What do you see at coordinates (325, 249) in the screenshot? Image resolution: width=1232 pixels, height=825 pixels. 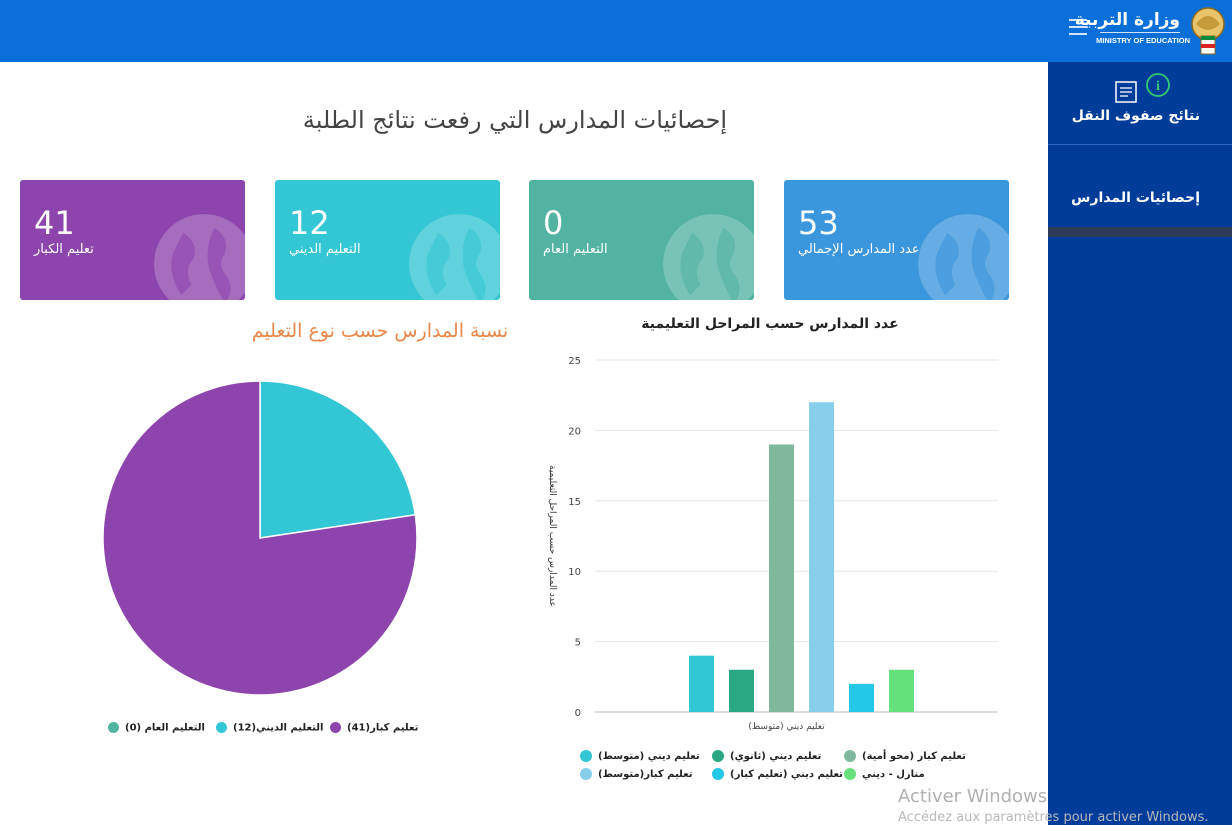 I see `stat-label: التعليم الديني` at bounding box center [325, 249].